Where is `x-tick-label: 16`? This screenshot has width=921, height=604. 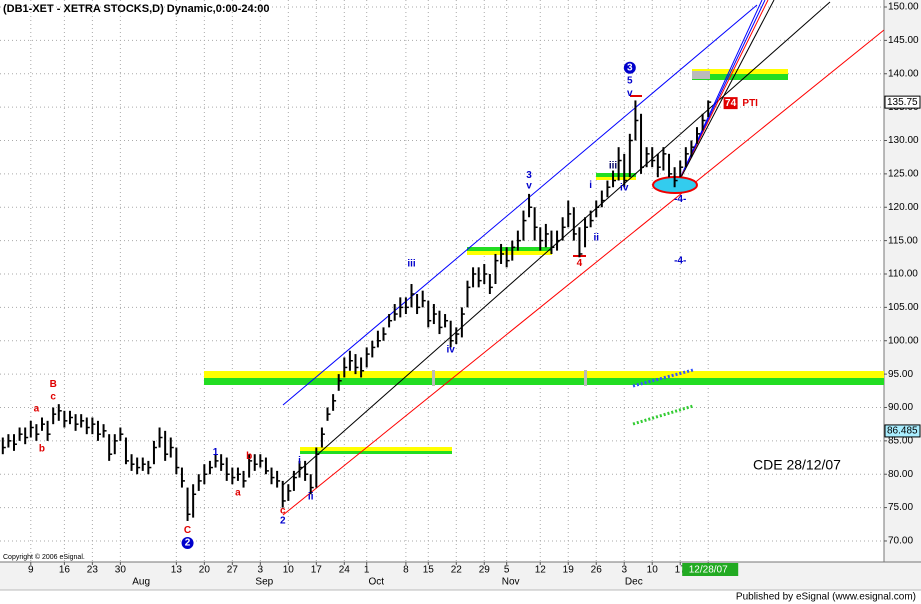
x-tick-label: 16 is located at coordinates (65, 570).